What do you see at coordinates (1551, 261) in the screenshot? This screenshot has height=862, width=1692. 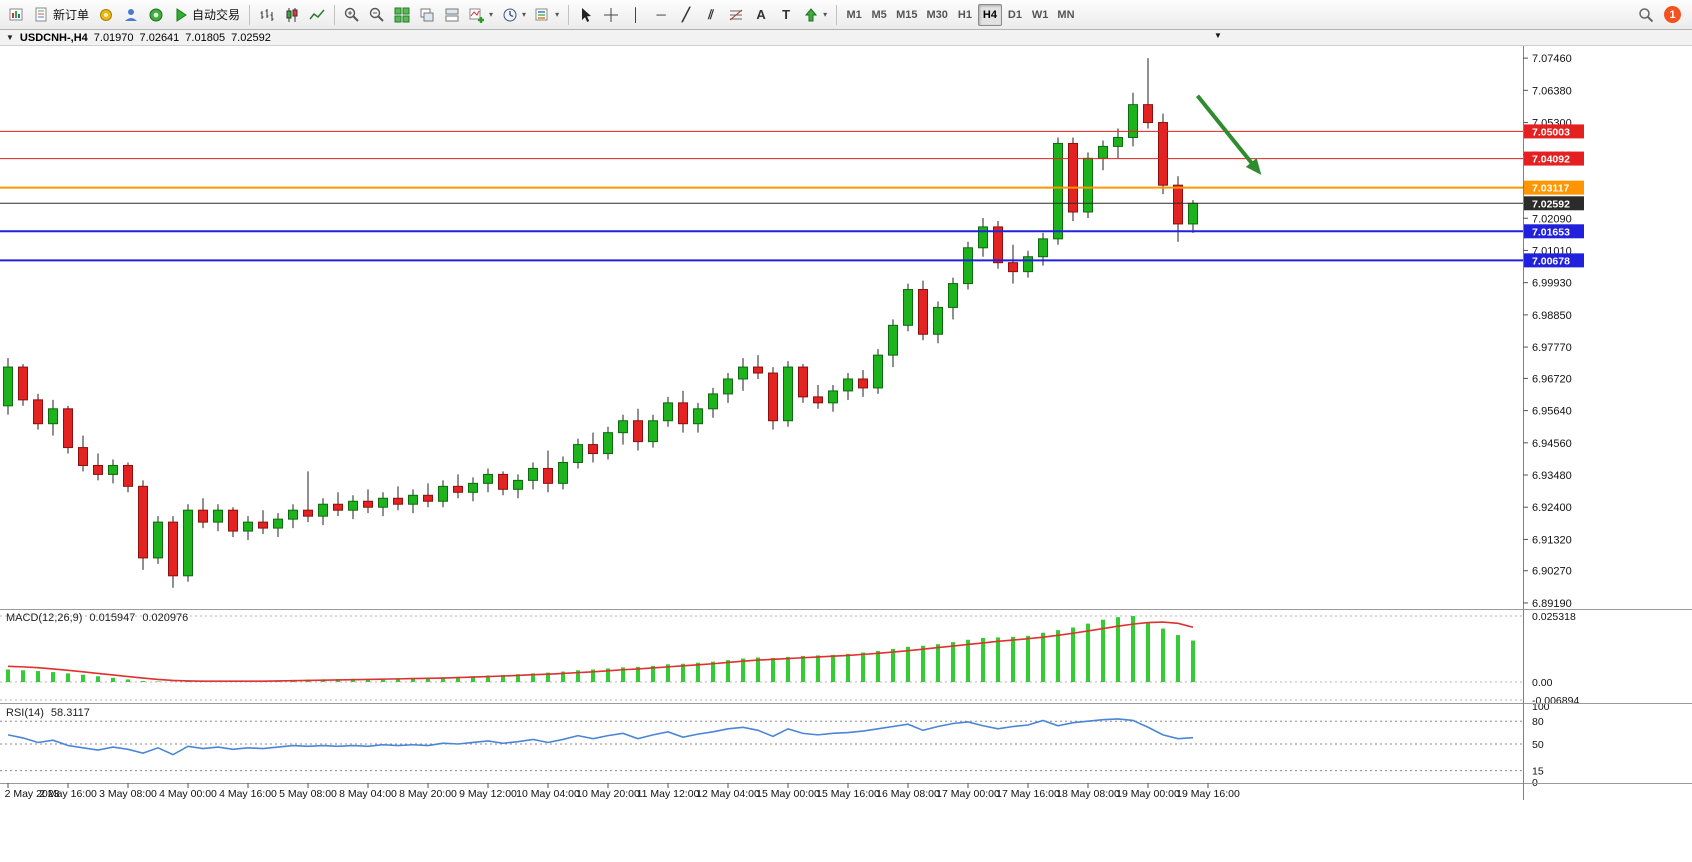 I see `svg-text: 7.00678` at bounding box center [1551, 261].